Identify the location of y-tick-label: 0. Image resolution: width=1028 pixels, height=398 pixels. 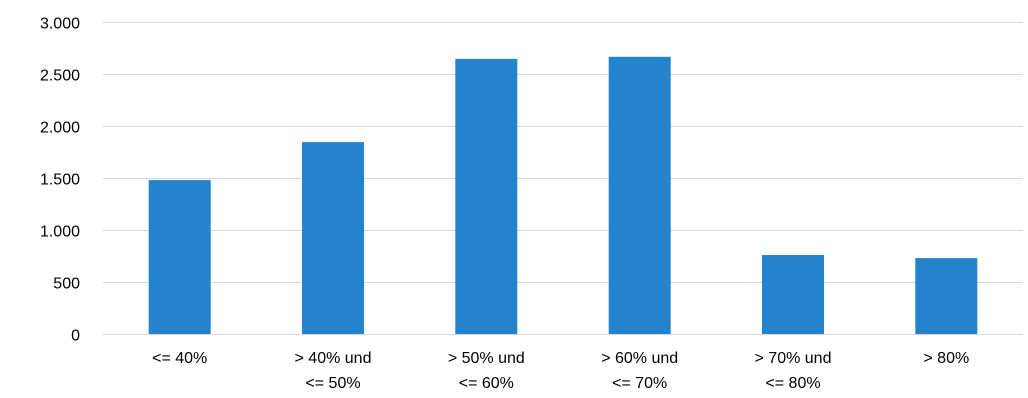
(75, 336).